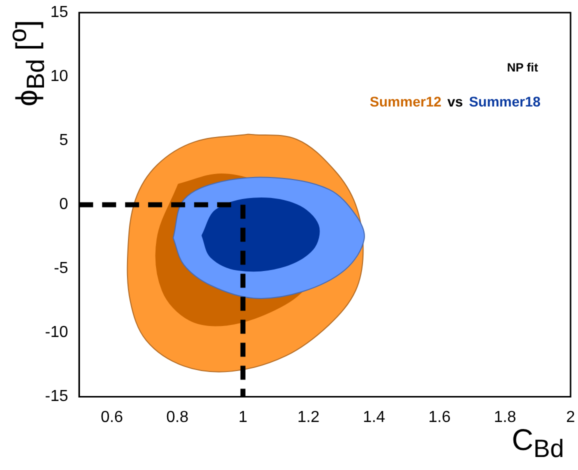  I want to click on y-tick-label: -15, so click(56, 397).